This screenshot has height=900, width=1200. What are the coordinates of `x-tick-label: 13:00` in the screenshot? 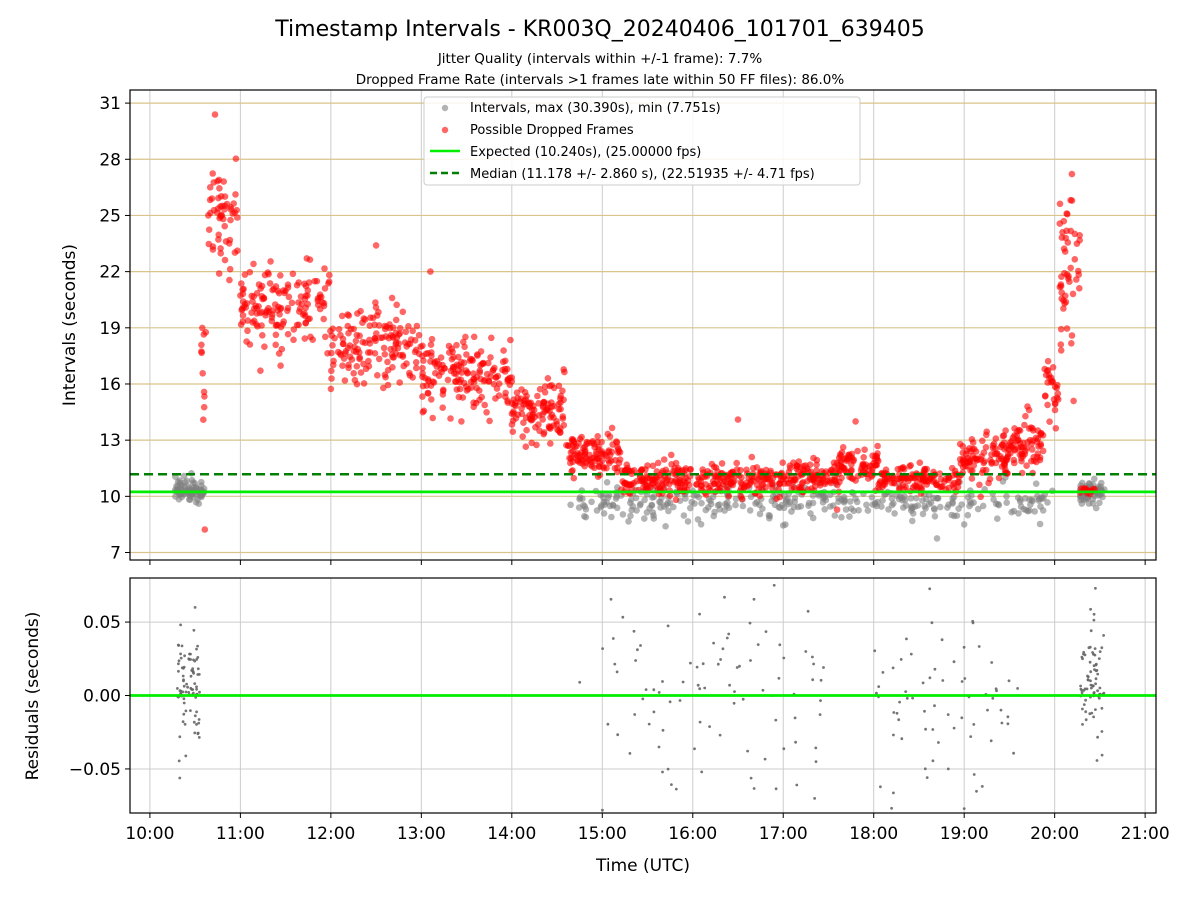 It's located at (421, 834).